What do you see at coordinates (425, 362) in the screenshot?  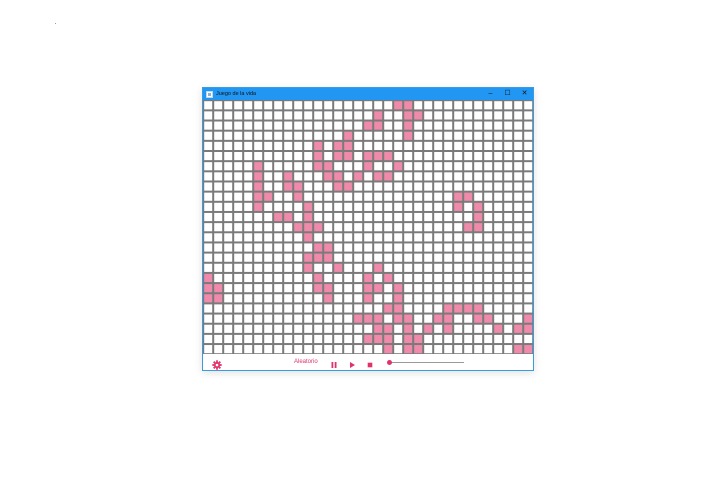 I see `speed-slider` at bounding box center [425, 362].